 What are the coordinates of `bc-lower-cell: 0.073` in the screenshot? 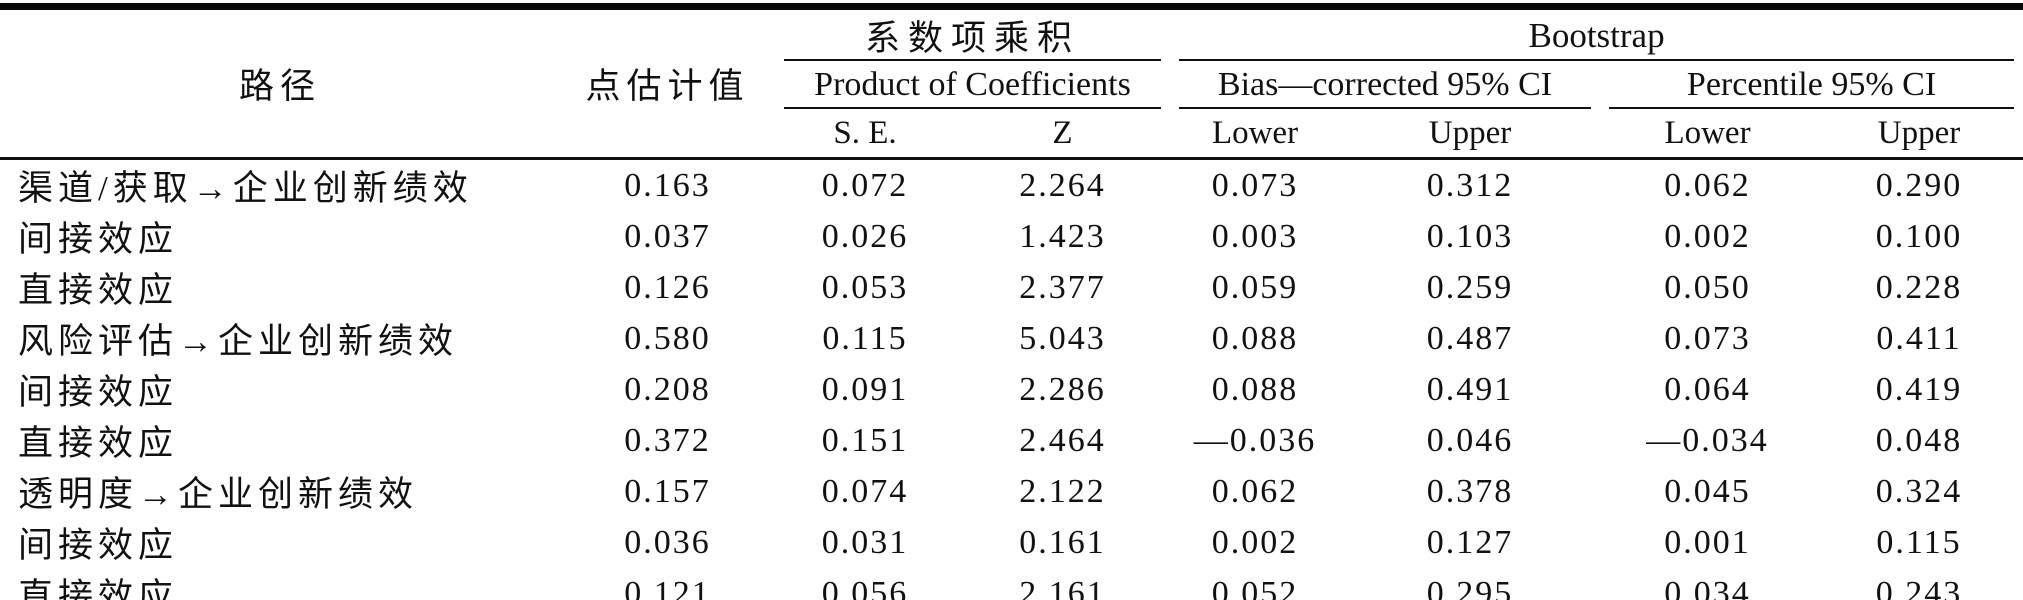 It's located at (1255, 185).